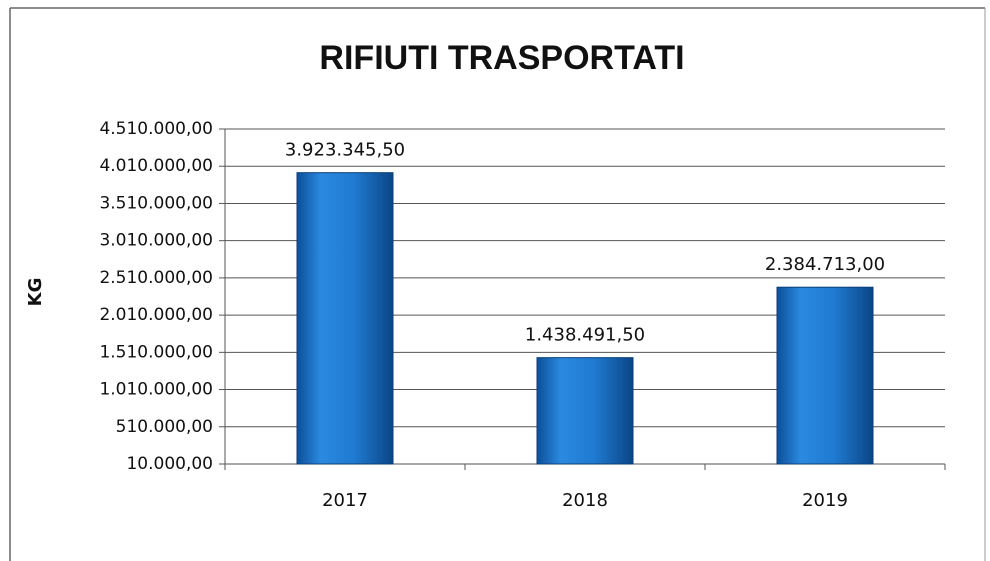 This screenshot has width=990, height=561. I want to click on value-label: 2.384.713,00, so click(825, 264).